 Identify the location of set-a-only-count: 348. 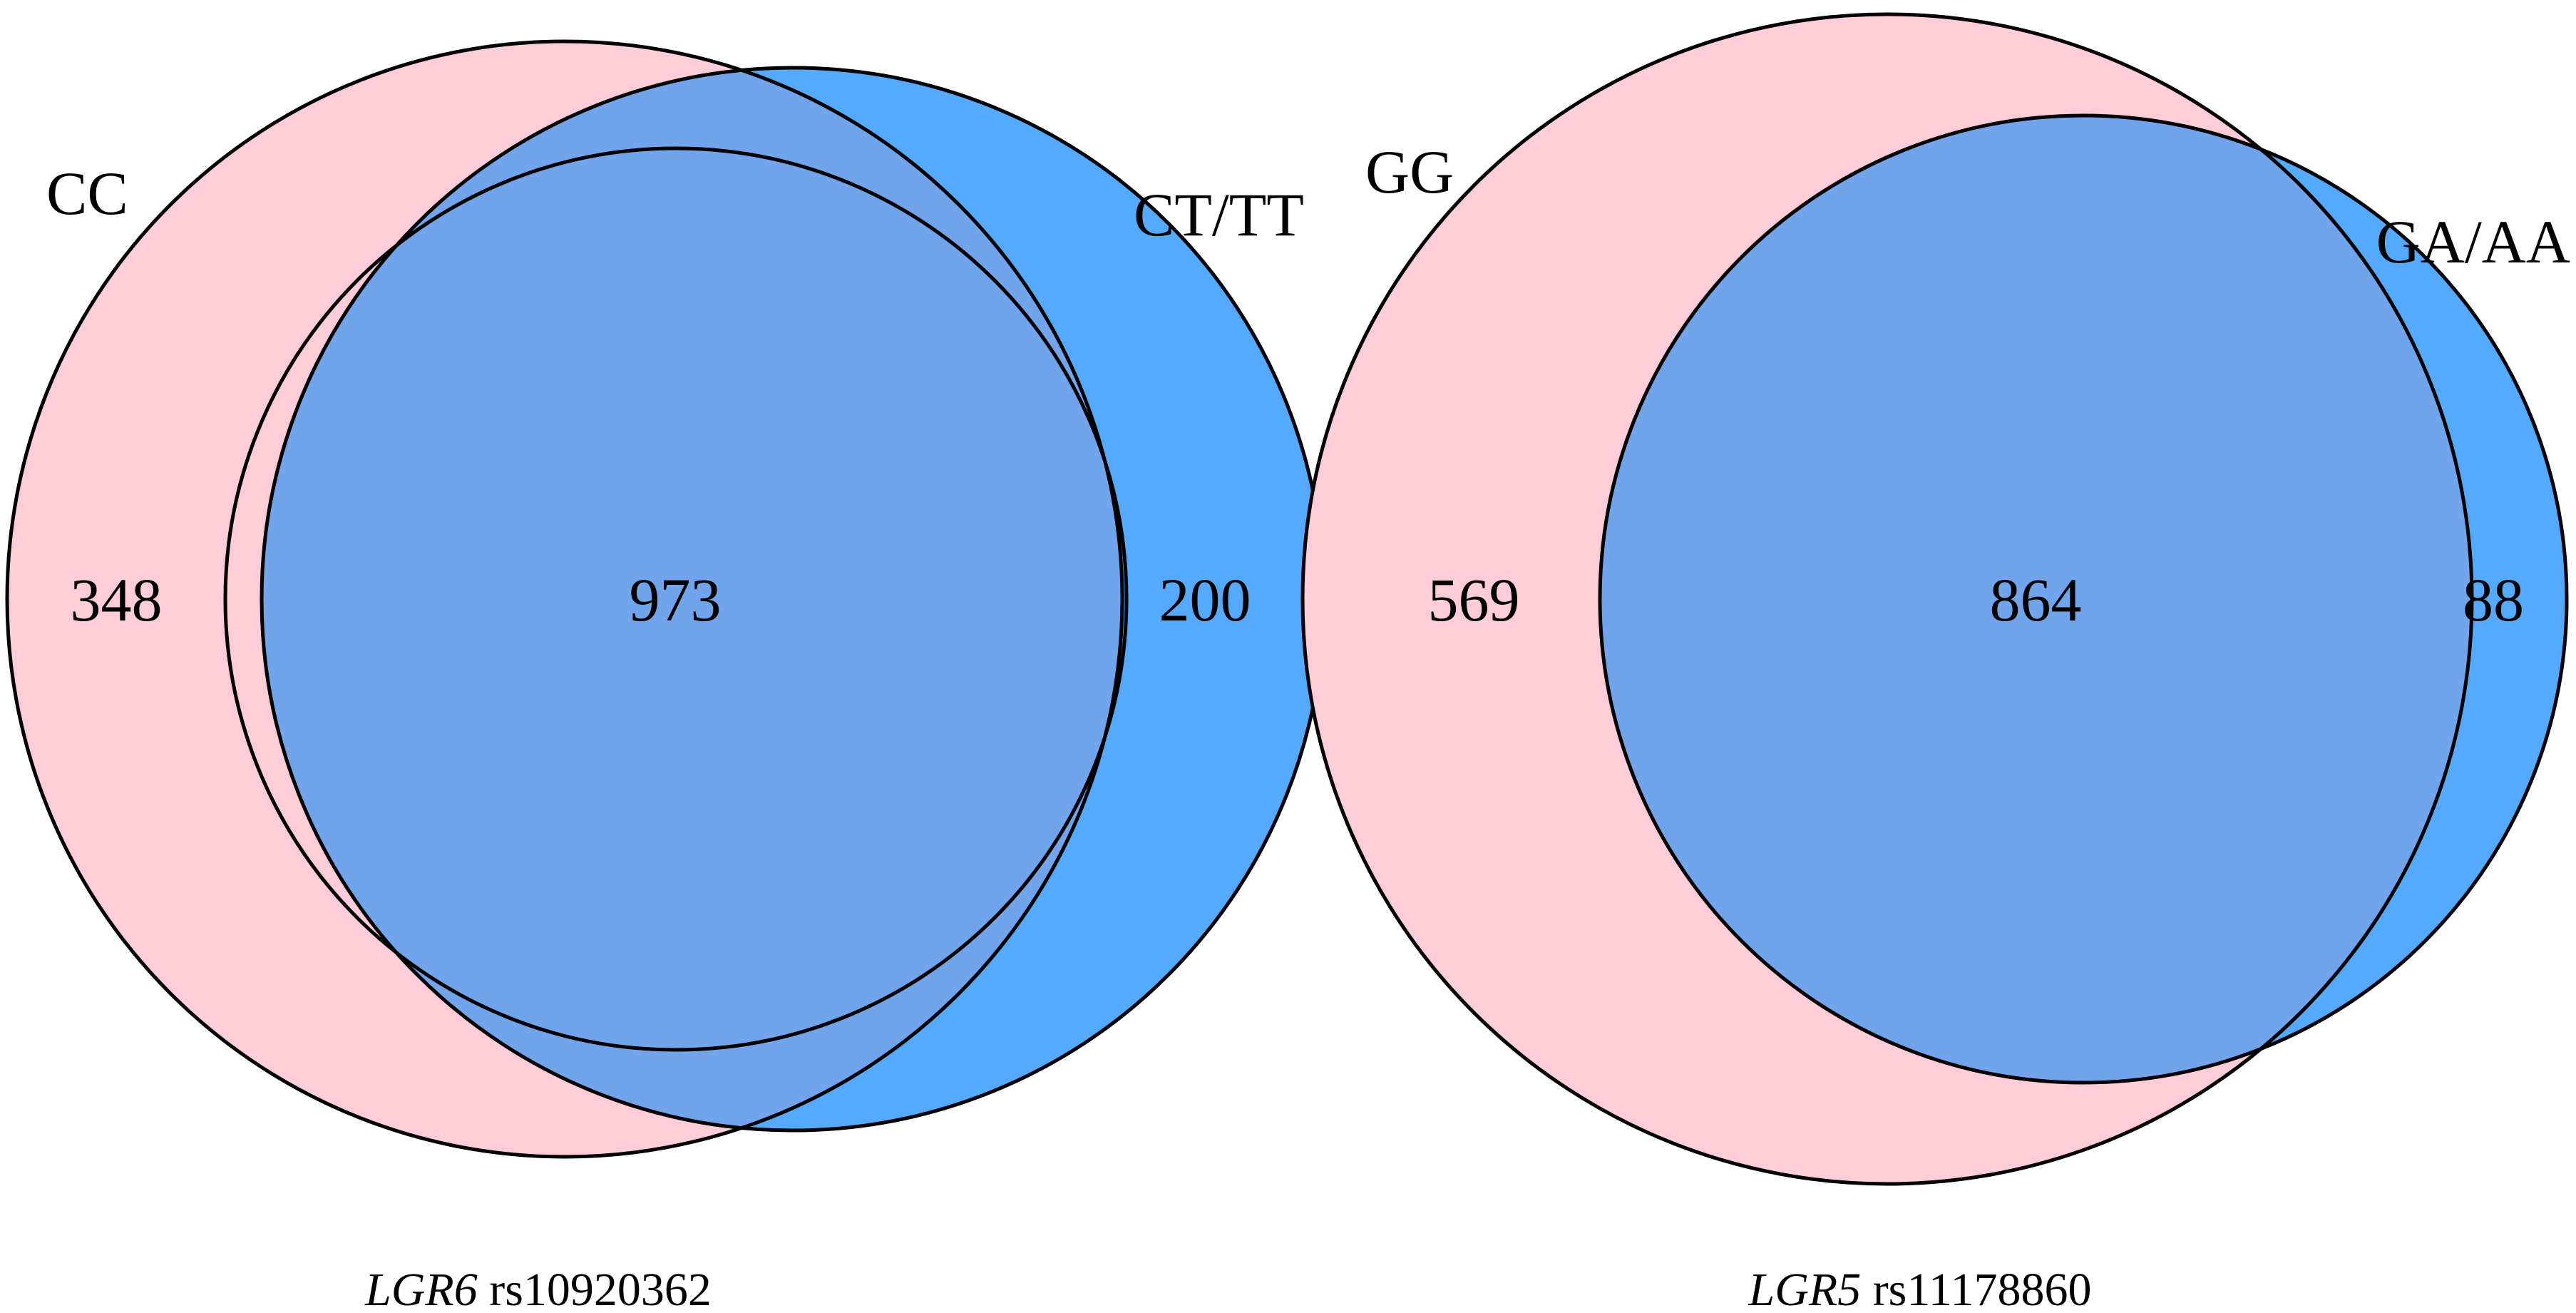
(117, 600).